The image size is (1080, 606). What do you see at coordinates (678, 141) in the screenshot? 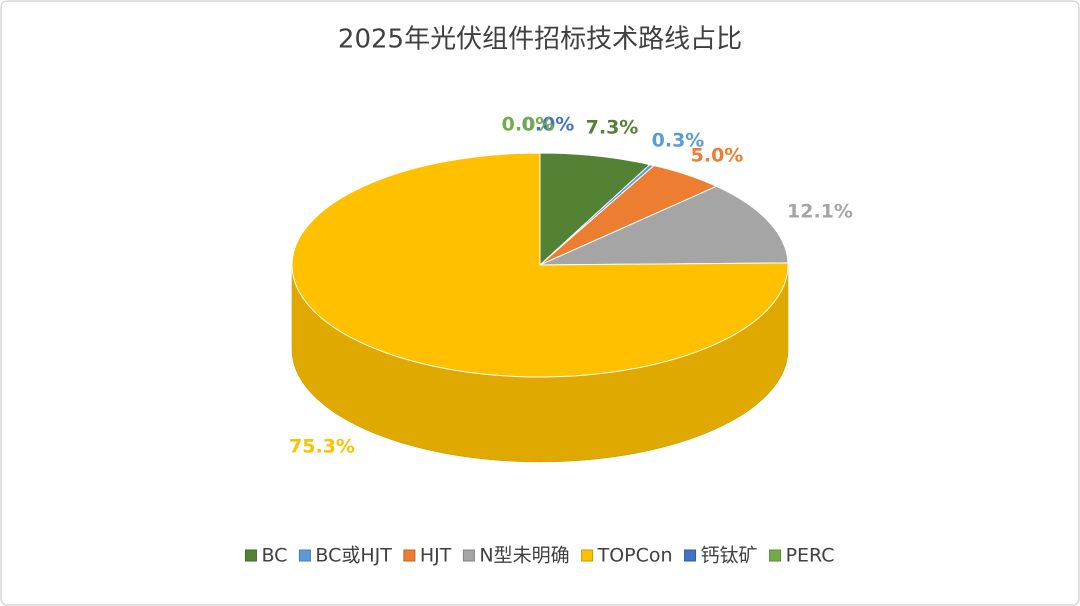
I see `data-label: 0.3%` at bounding box center [678, 141].